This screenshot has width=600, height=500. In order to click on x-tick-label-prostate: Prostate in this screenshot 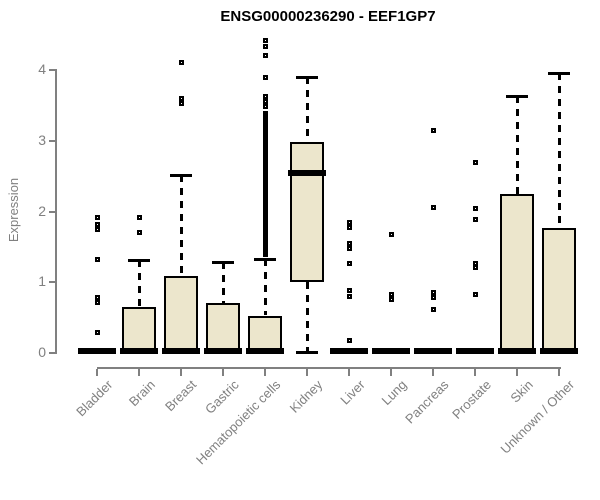, I will do `click(471, 399)`.